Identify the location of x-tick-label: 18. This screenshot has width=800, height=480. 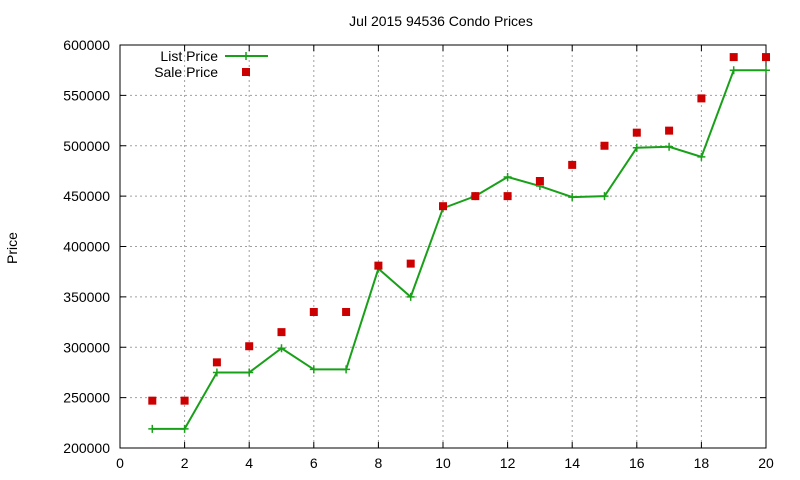
(702, 463).